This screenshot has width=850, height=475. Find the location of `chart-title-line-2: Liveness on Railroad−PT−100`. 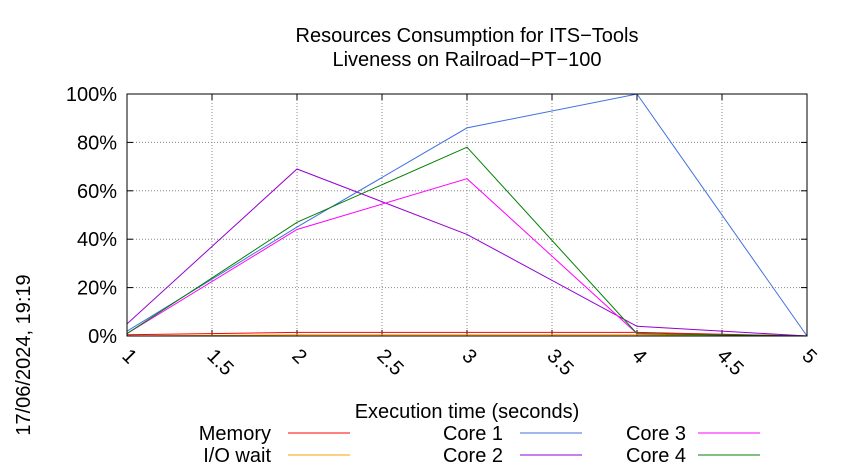

chart-title-line-2: Liveness on Railroad−PT−100 is located at coordinates (466, 60).